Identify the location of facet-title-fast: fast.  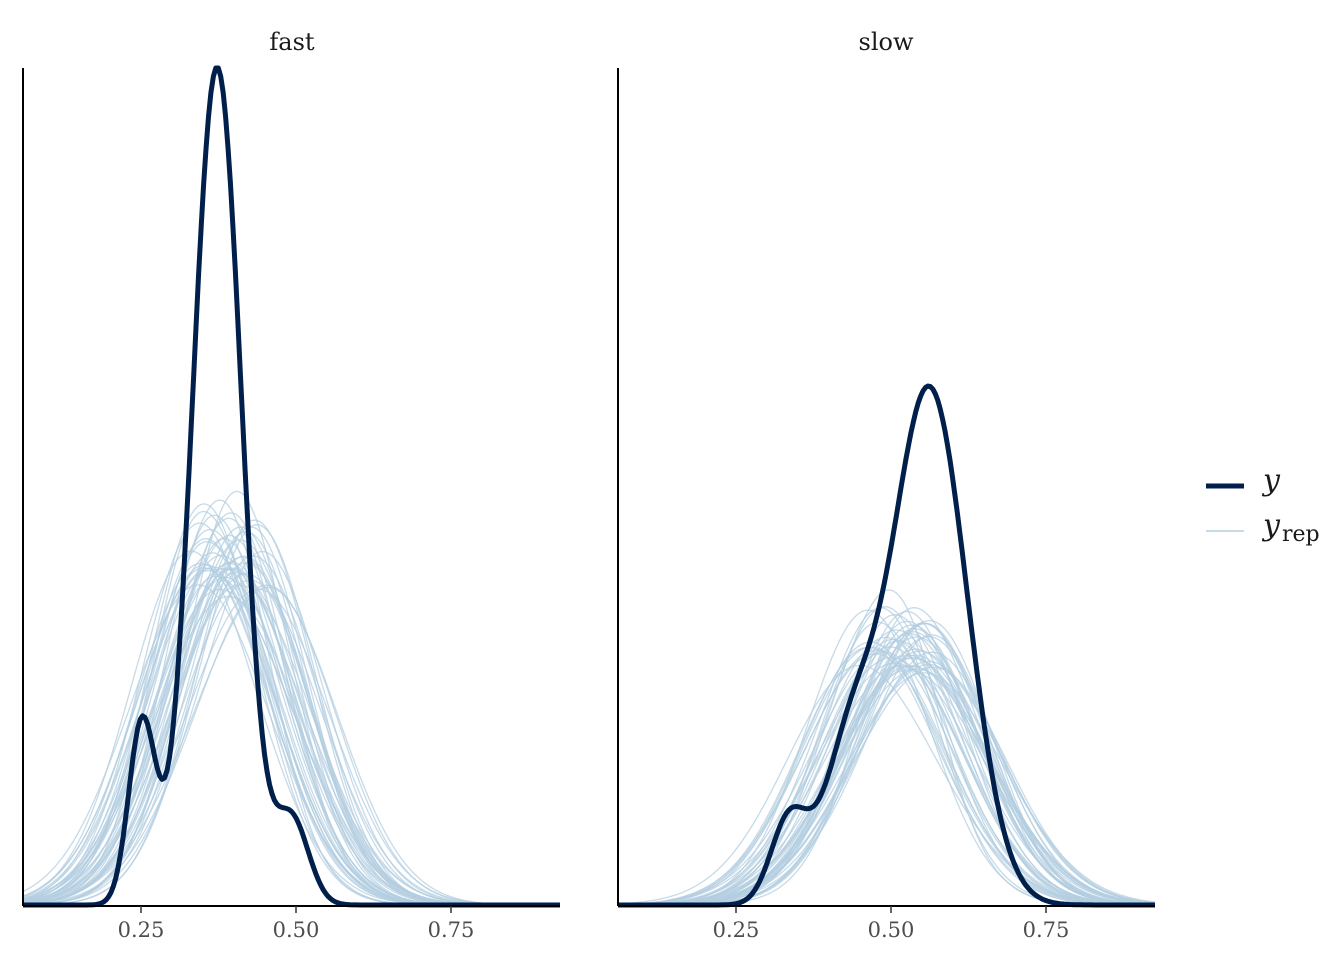
(292, 42).